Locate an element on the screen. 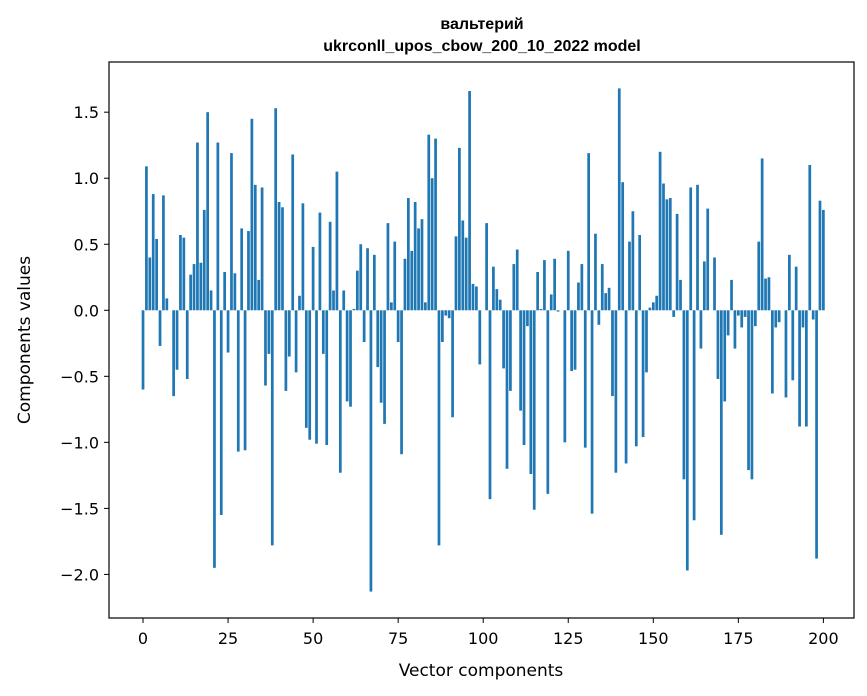  x-axis-ticks: 0 25 50 75 100 125 150 175 200 is located at coordinates (488, 633).